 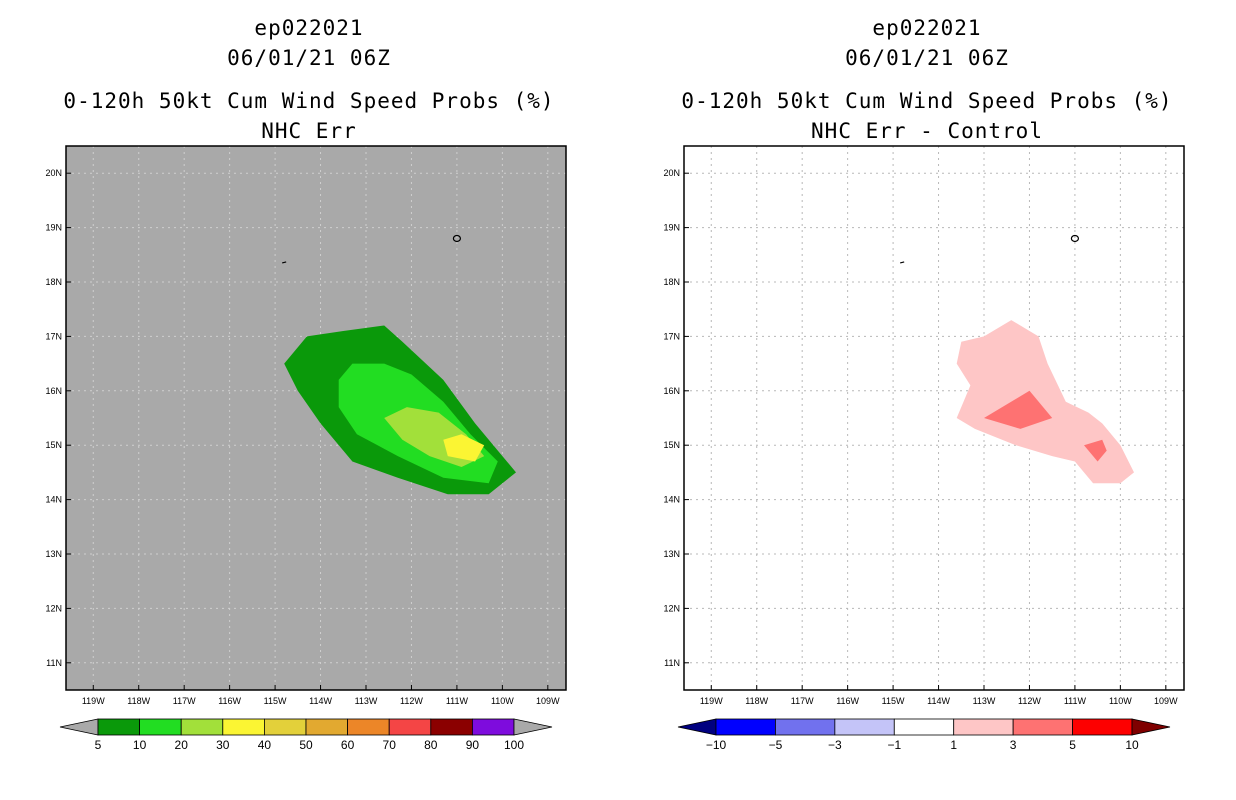 What do you see at coordinates (893, 701) in the screenshot?
I see `x-tick-label: 115W` at bounding box center [893, 701].